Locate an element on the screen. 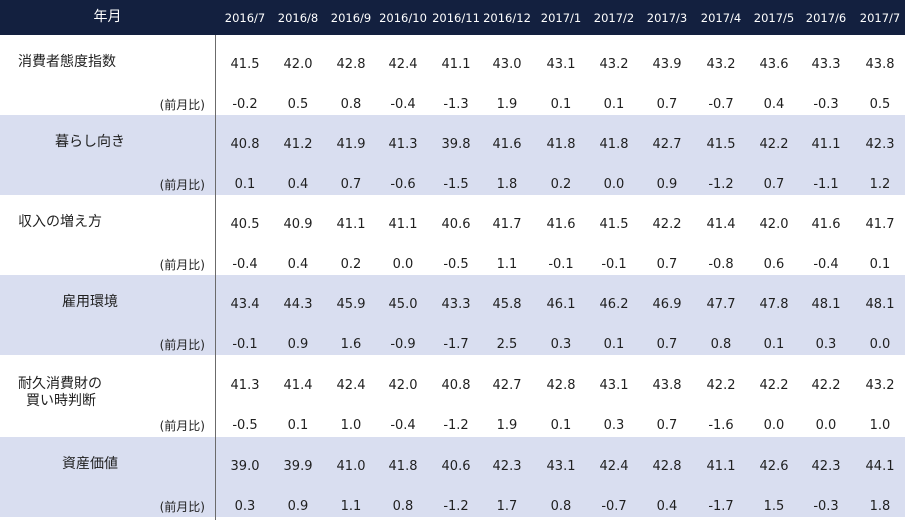 The image size is (905, 520). value-cell: 46.2 is located at coordinates (614, 304).